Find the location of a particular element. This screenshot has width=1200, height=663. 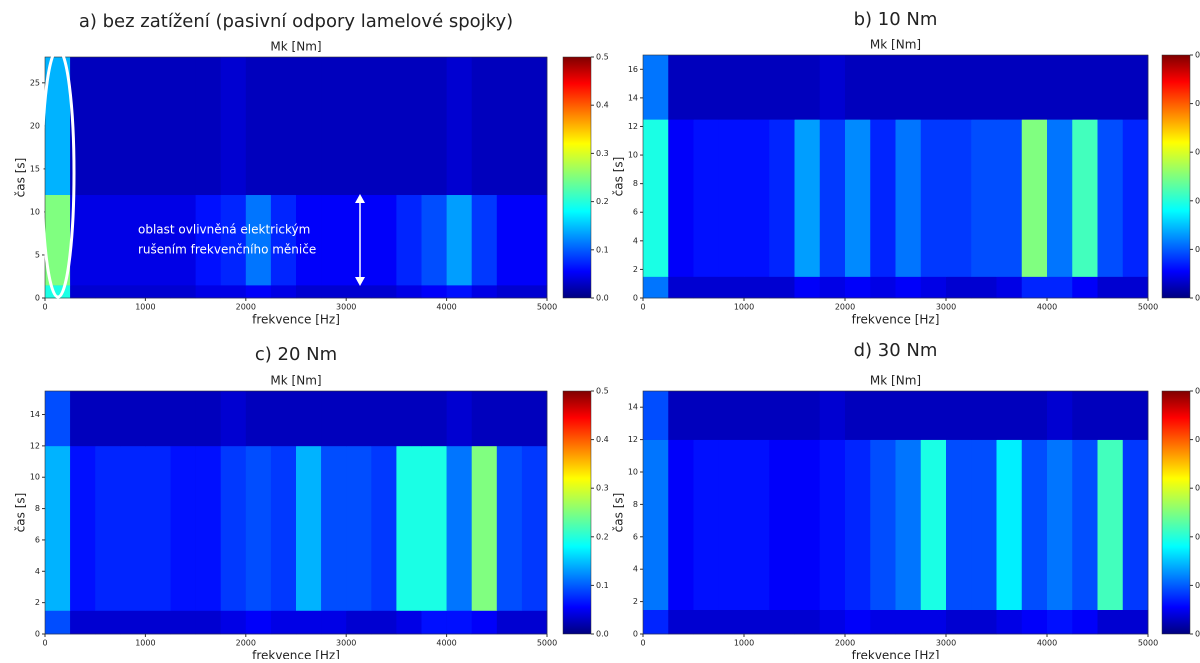

x-tick-label: 0 is located at coordinates (642, 307).